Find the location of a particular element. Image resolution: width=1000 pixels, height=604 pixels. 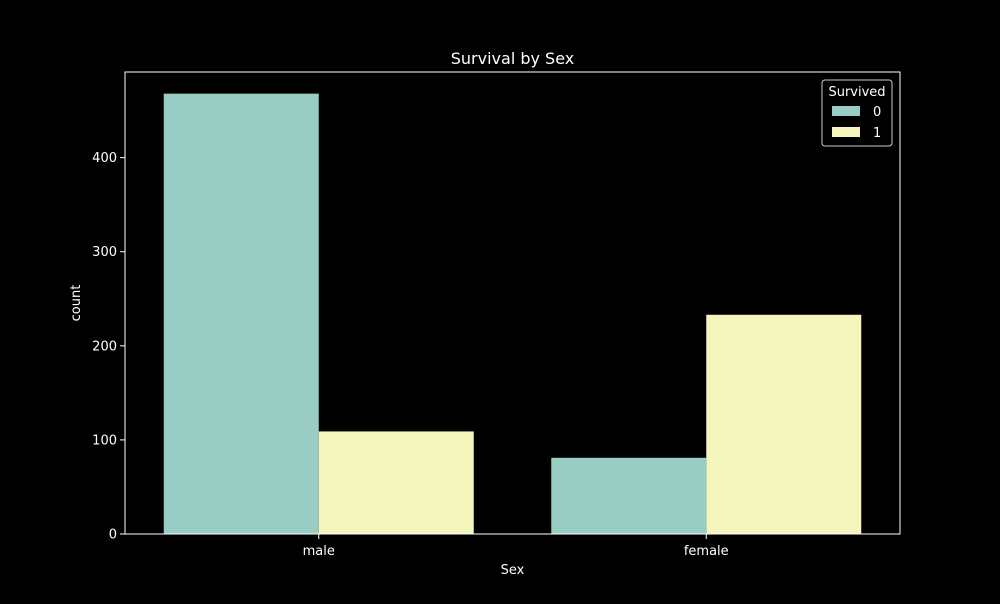

legend-title: Survived is located at coordinates (856, 92).